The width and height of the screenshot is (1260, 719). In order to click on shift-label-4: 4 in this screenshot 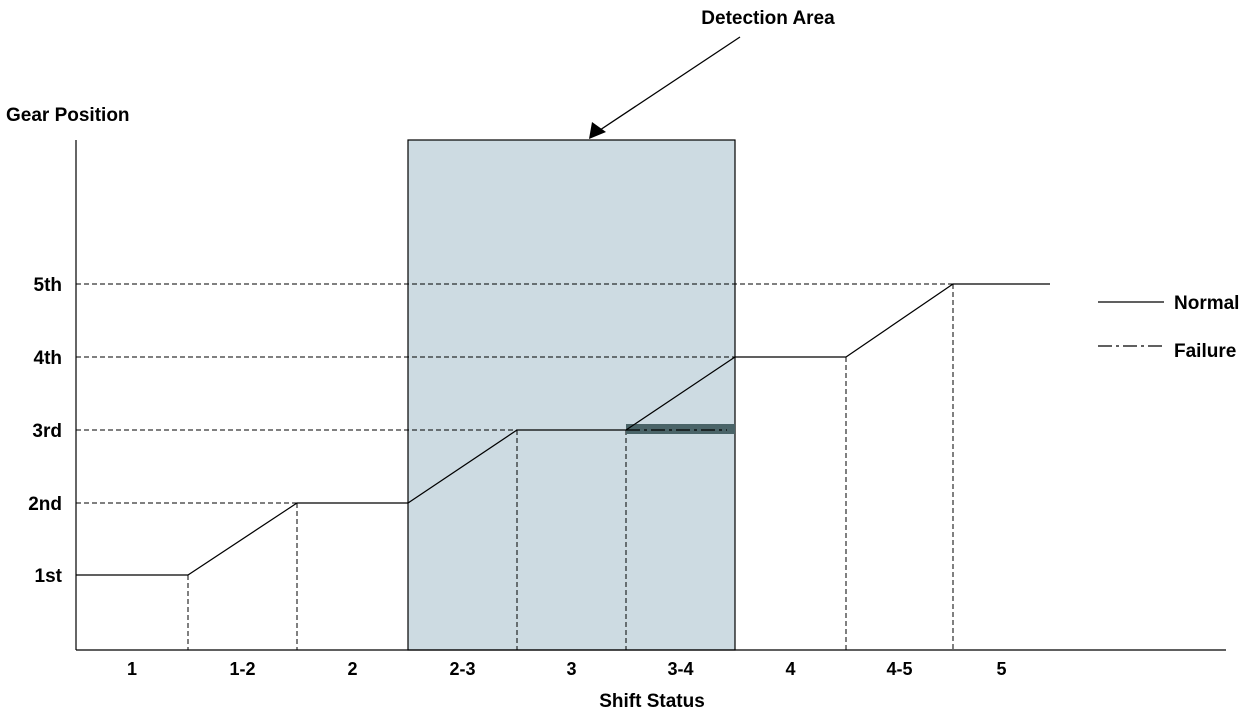, I will do `click(790, 669)`.